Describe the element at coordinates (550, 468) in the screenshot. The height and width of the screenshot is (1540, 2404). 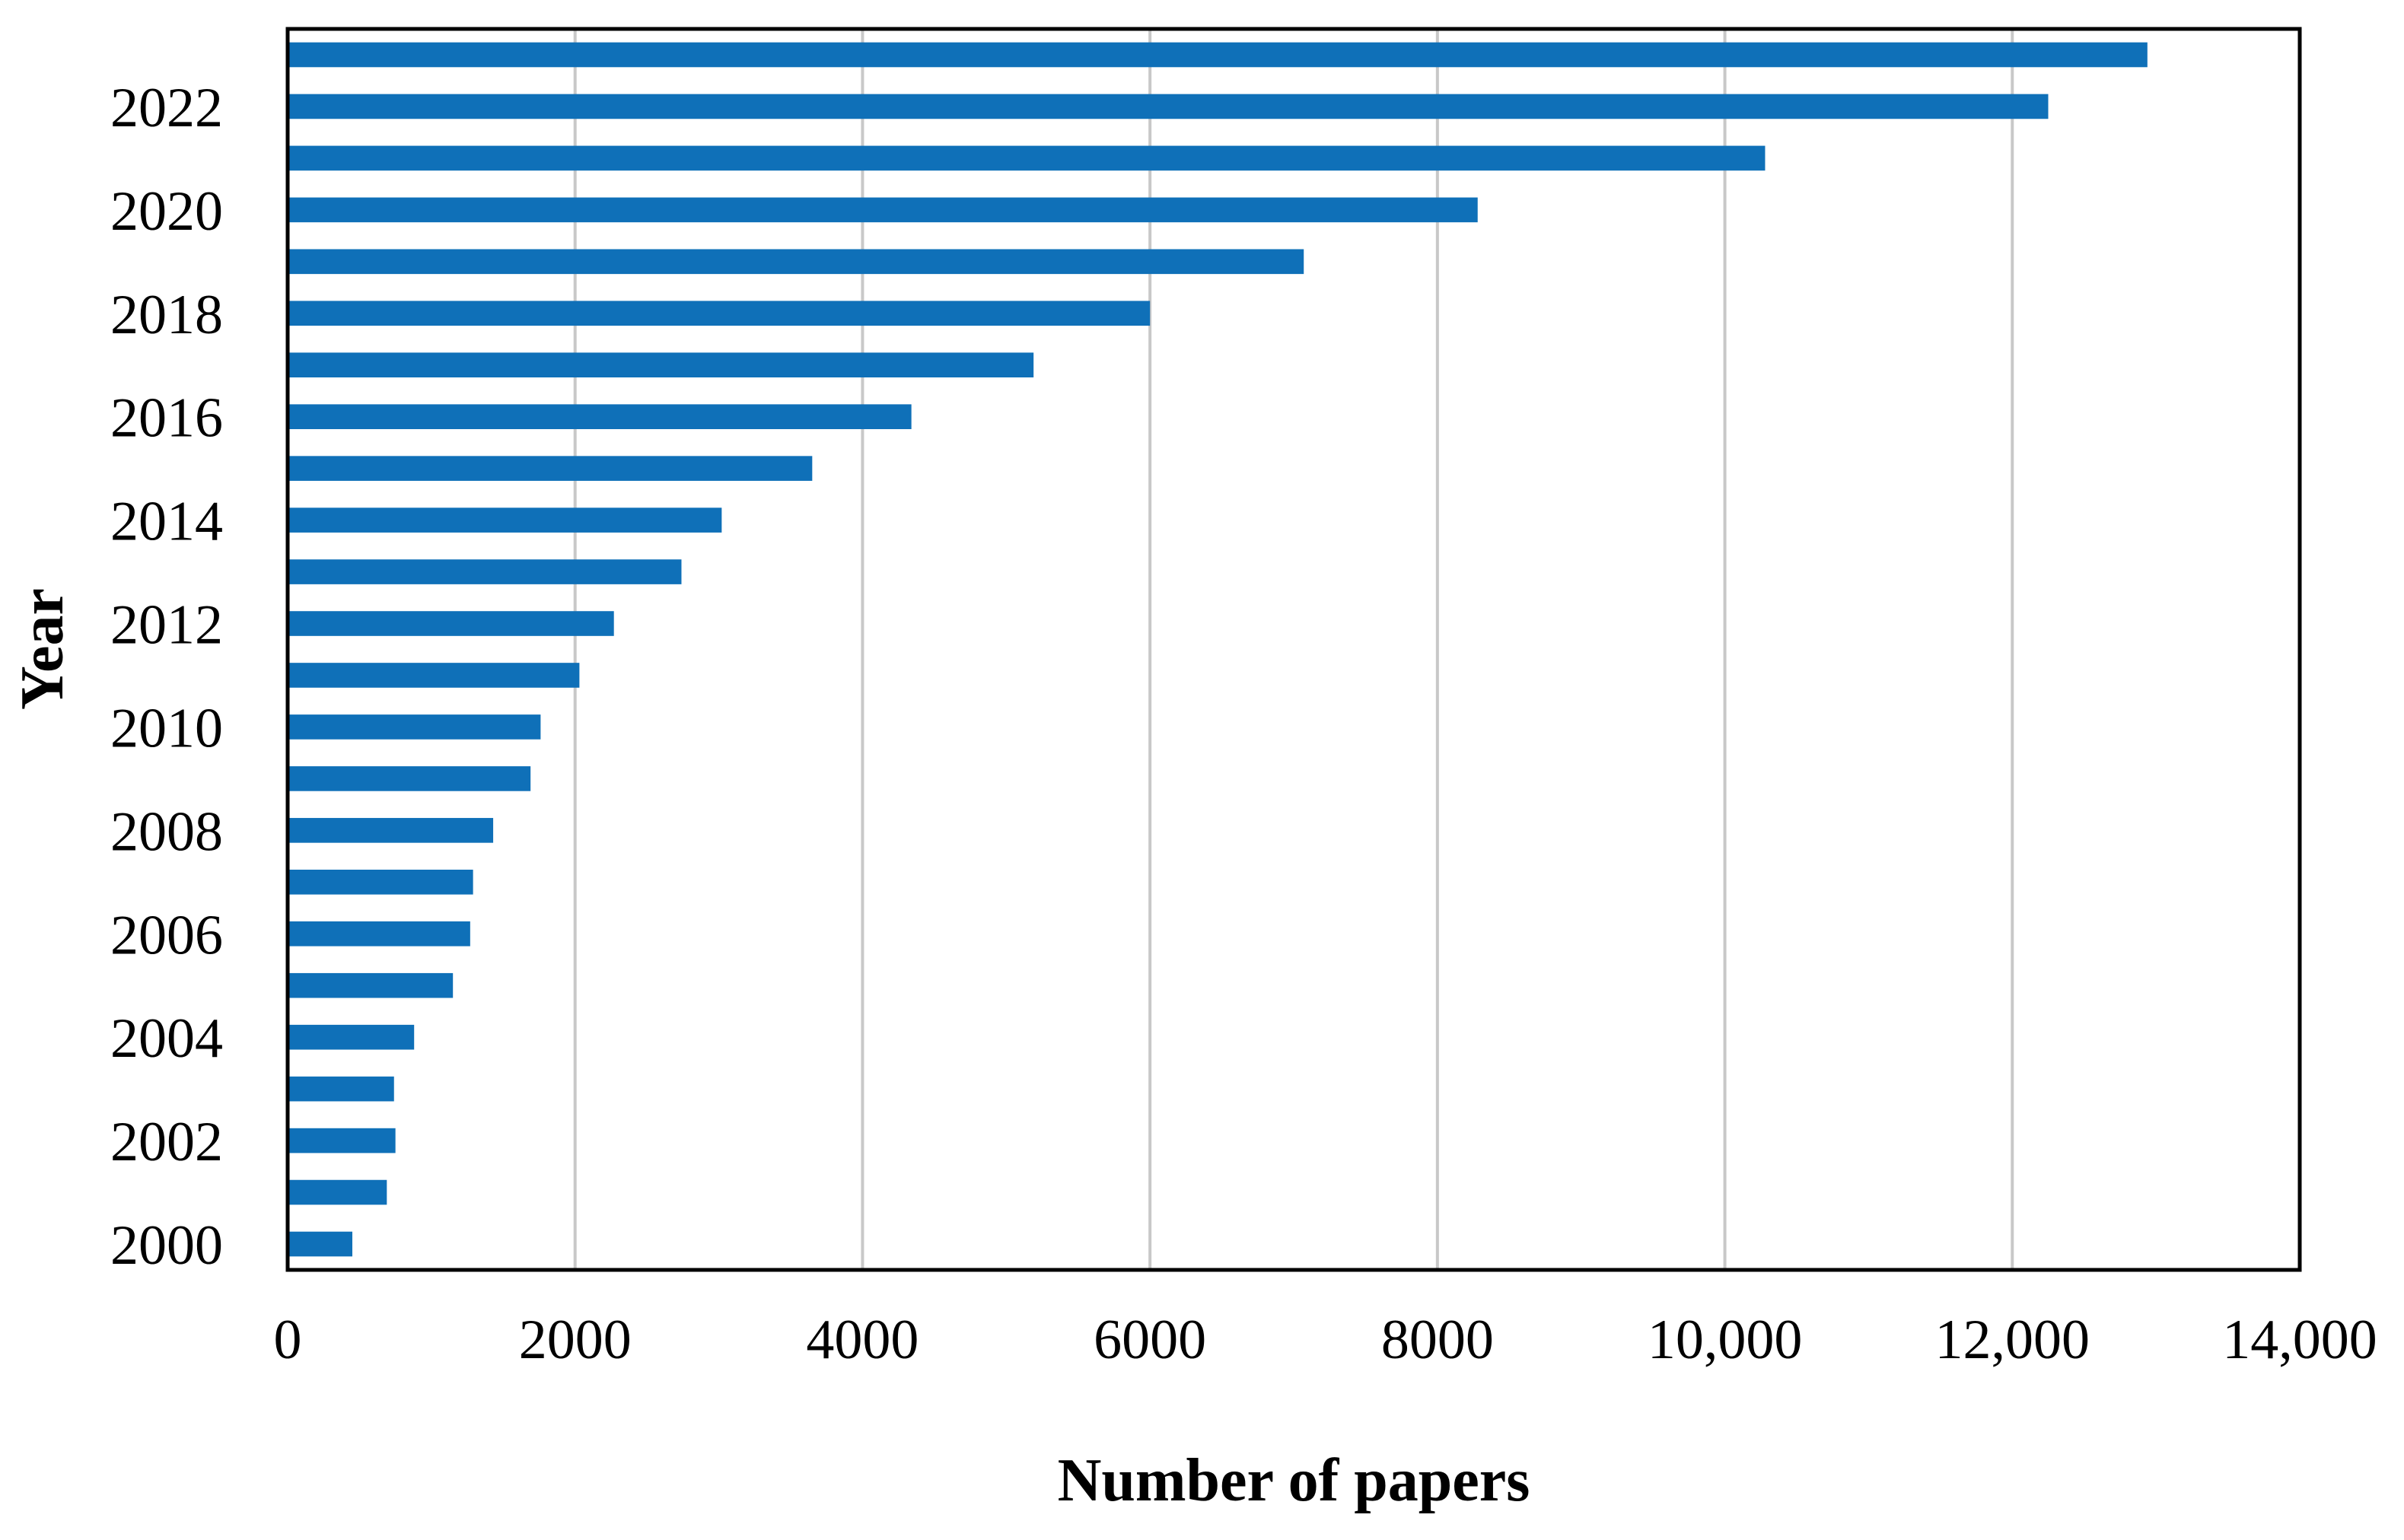
I see `bar-2015` at that location.